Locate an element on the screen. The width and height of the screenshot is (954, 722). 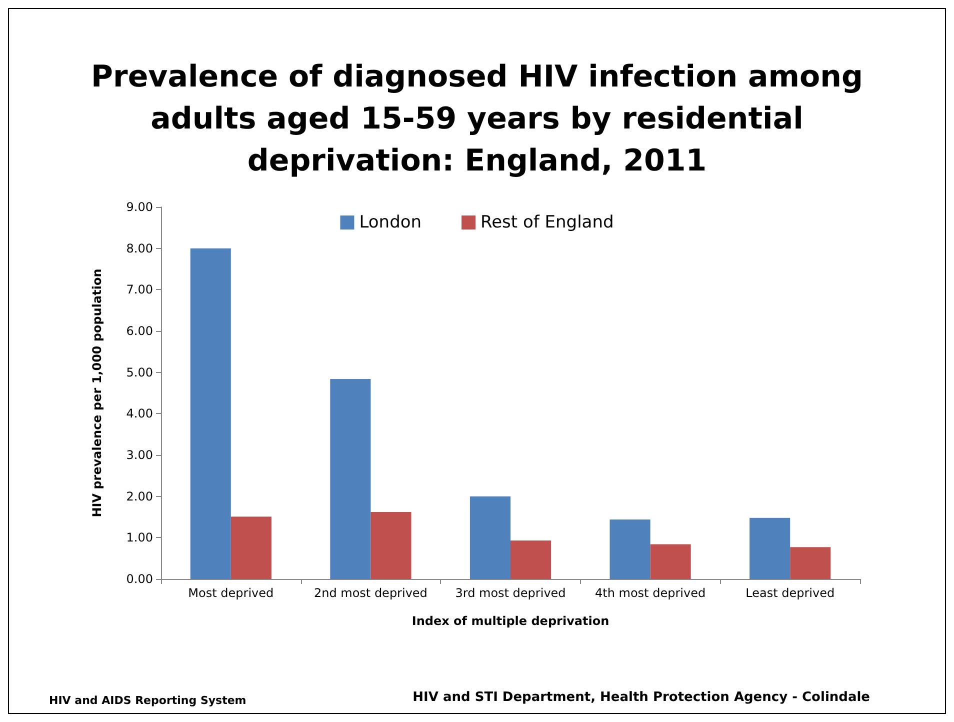
text: HIV and AIDS Reporting System is located at coordinates (147, 700).